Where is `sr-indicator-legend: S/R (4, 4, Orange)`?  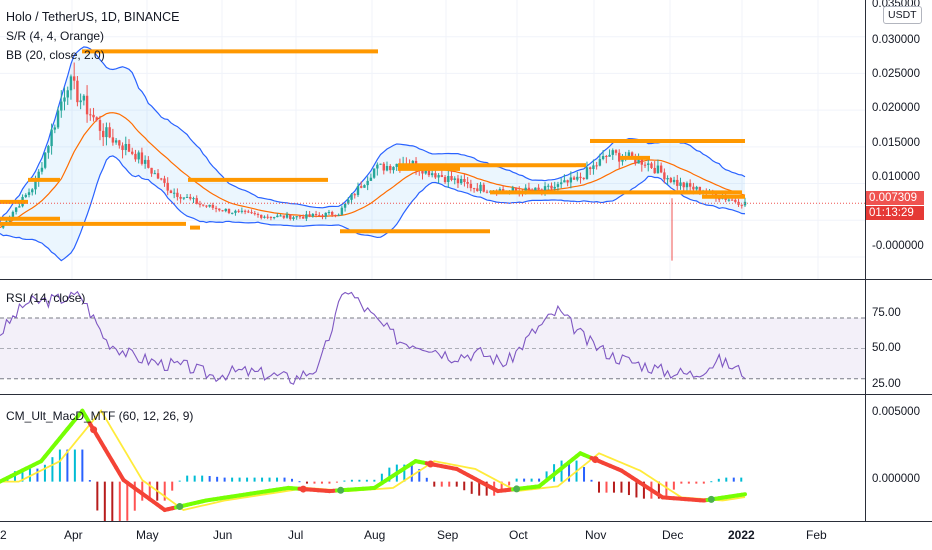
sr-indicator-legend: S/R (4, 4, Orange) is located at coordinates (55, 36).